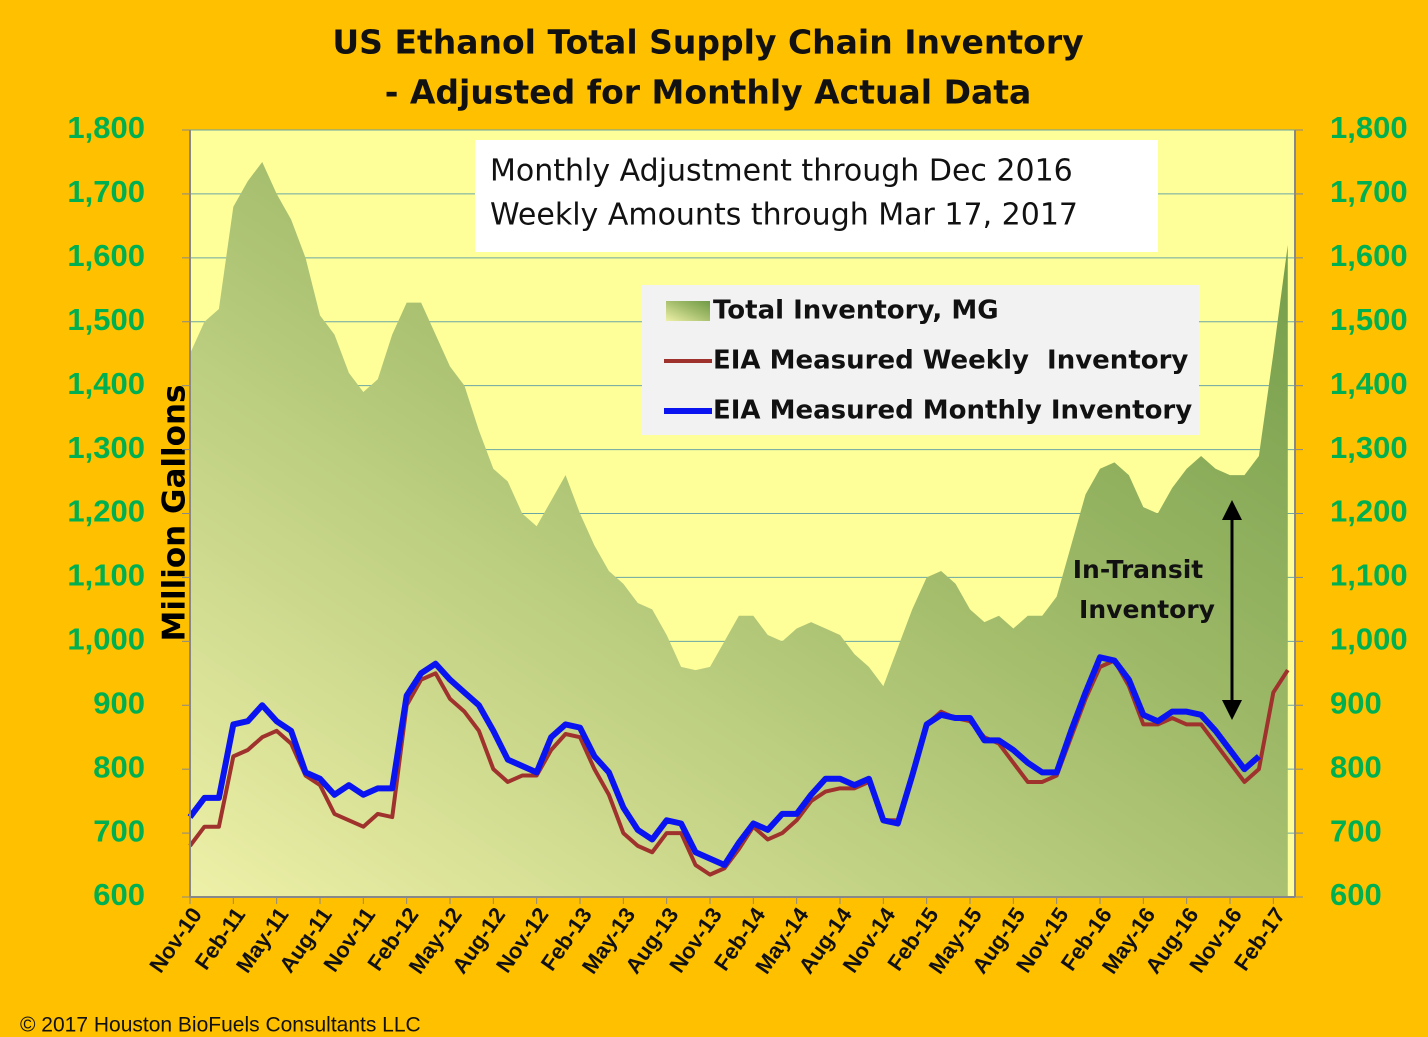 Image resolution: width=1428 pixels, height=1037 pixels. Describe the element at coordinates (1356, 702) in the screenshot. I see `y2-tick-label: 900` at that location.